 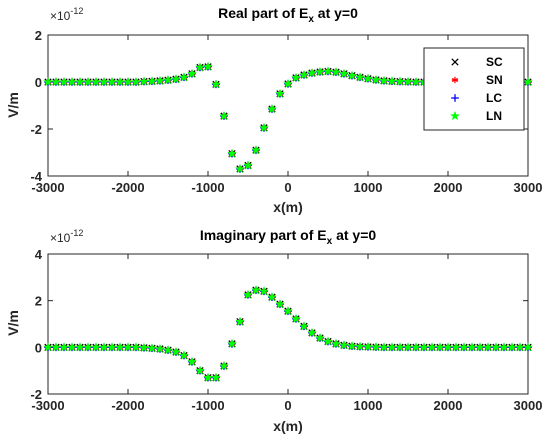 I want to click on legend-entry-sc: SC, so click(x=494, y=62).